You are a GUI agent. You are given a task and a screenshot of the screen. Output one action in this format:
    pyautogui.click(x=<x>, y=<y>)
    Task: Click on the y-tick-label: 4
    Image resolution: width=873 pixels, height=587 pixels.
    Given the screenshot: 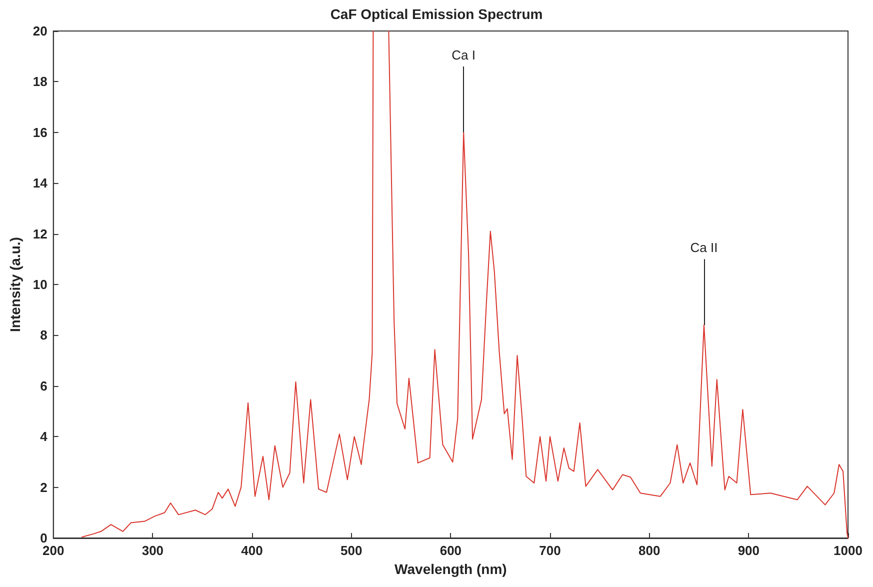 What is the action you would take?
    pyautogui.click(x=44, y=436)
    